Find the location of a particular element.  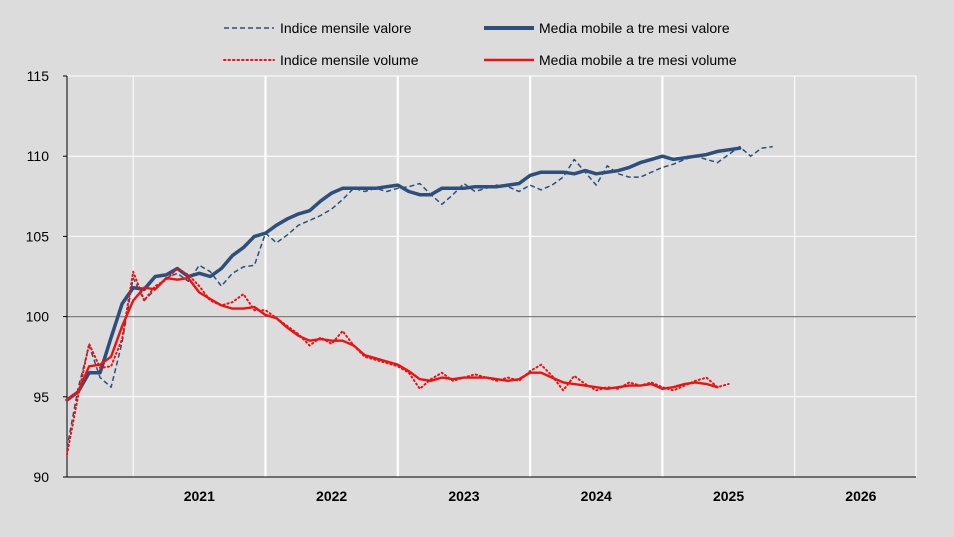

y-tick-label-100: 100 is located at coordinates (38, 317).